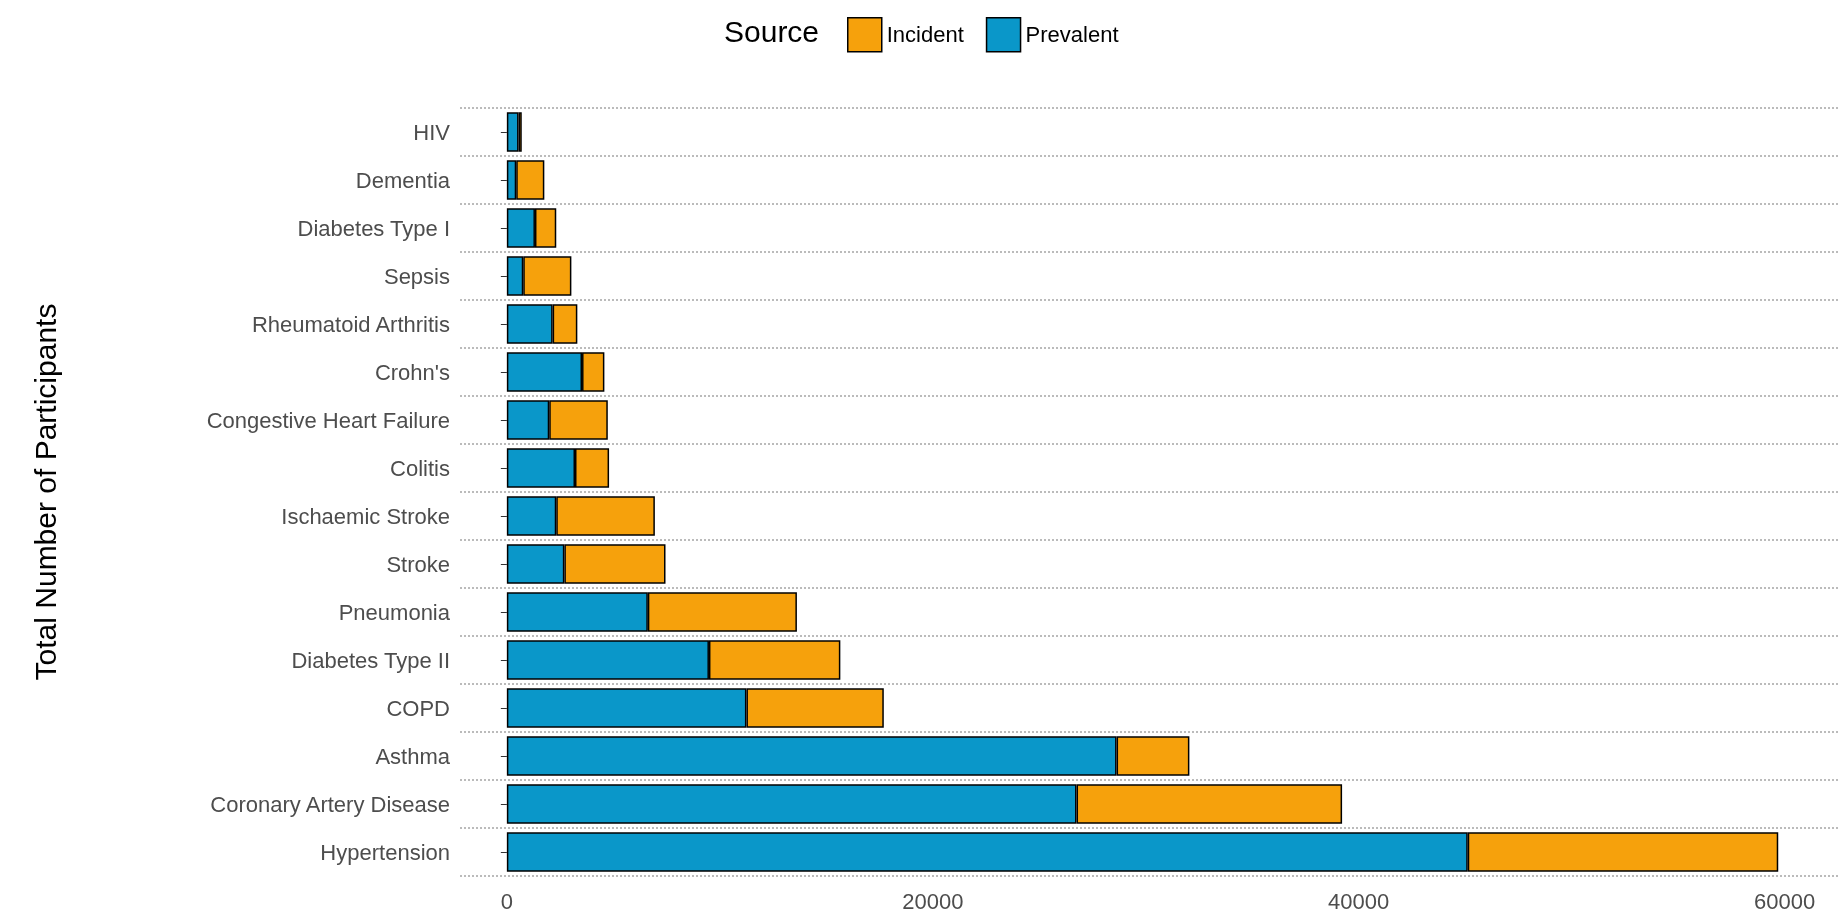 The height and width of the screenshot is (924, 1844). Describe the element at coordinates (328, 420) in the screenshot. I see `y-tick-label: Congestive Heart Failure` at that location.